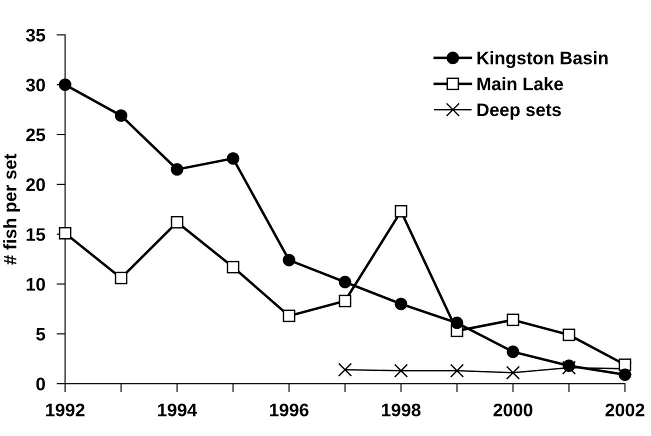 The image size is (651, 436). Describe the element at coordinates (36, 234) in the screenshot. I see `y-tick-label: 15` at that location.